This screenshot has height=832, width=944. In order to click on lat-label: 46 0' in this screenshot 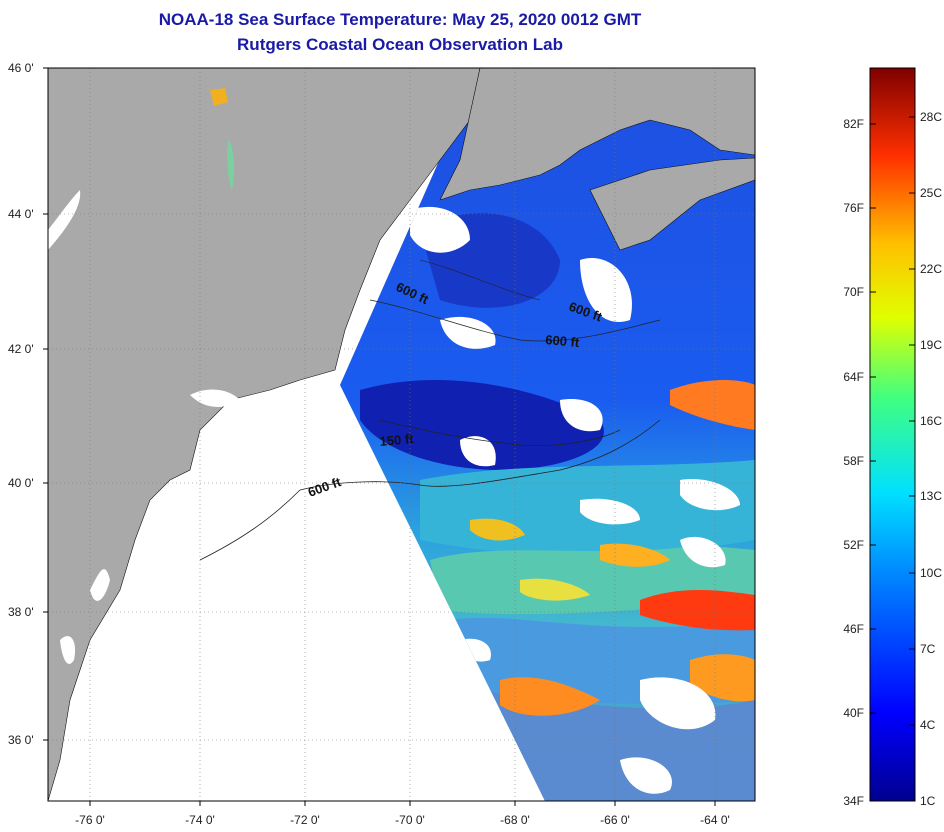, I will do `click(21, 68)`.